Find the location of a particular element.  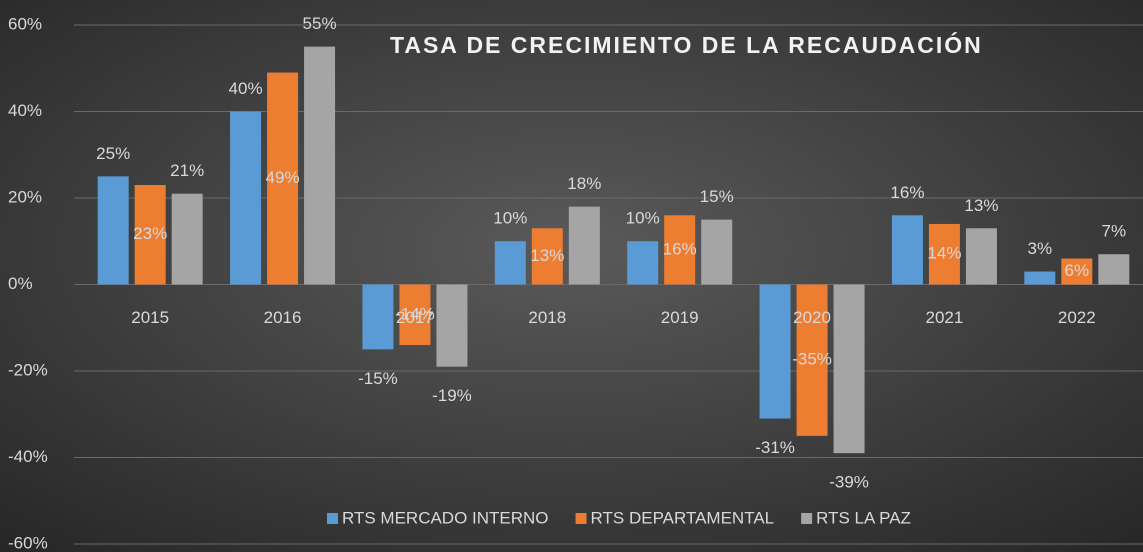

data-label: 6% is located at coordinates (1077, 270).